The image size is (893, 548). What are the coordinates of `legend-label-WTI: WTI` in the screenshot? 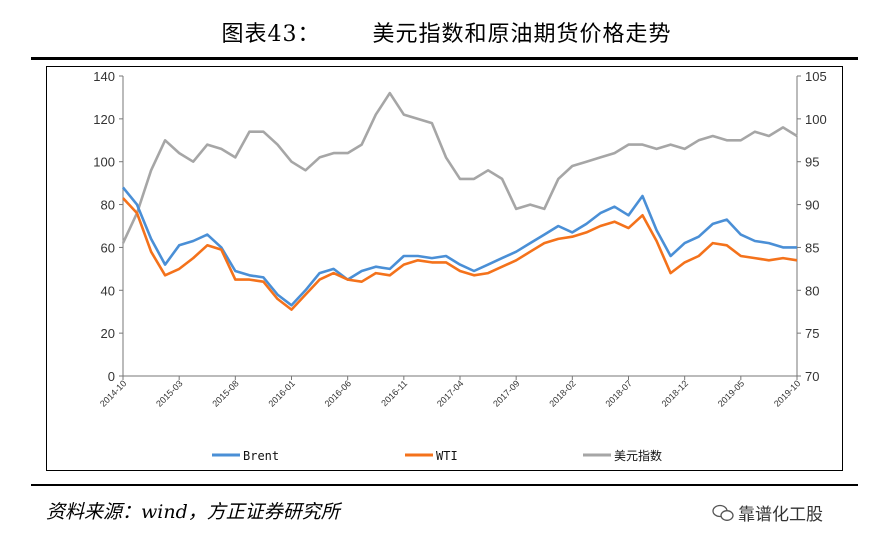 It's located at (447, 456).